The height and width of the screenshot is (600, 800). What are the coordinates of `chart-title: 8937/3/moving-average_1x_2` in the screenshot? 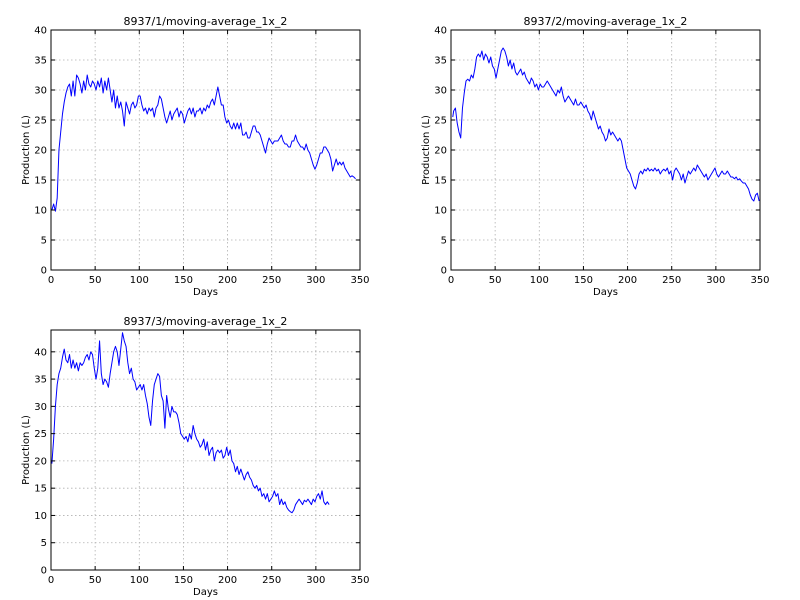 It's located at (206, 321).